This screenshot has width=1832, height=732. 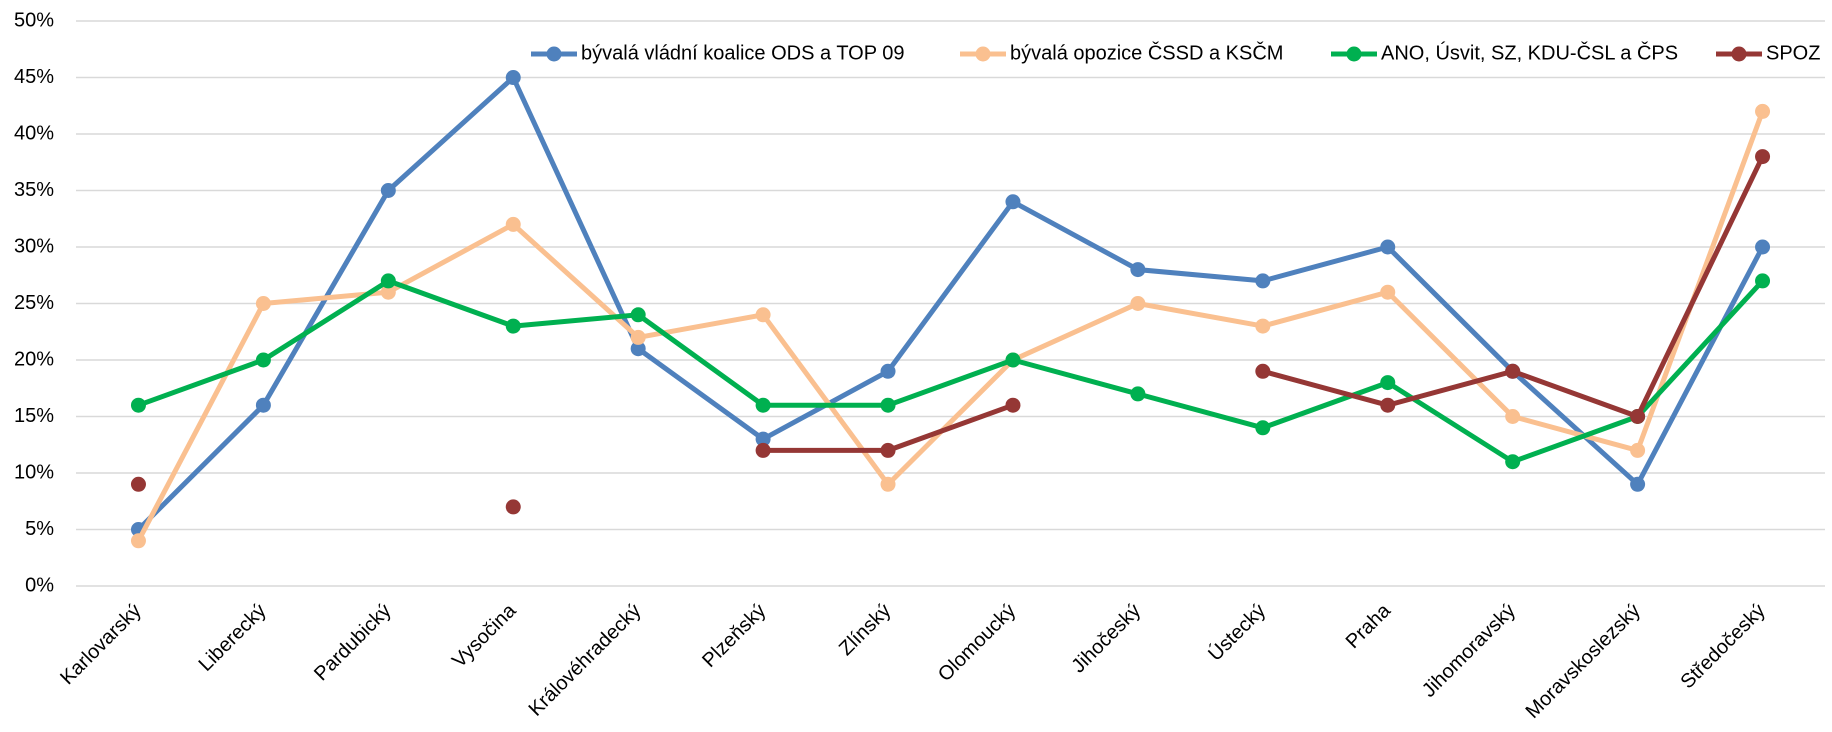 What do you see at coordinates (39, 529) in the screenshot?
I see `y-tick-label: 5%` at bounding box center [39, 529].